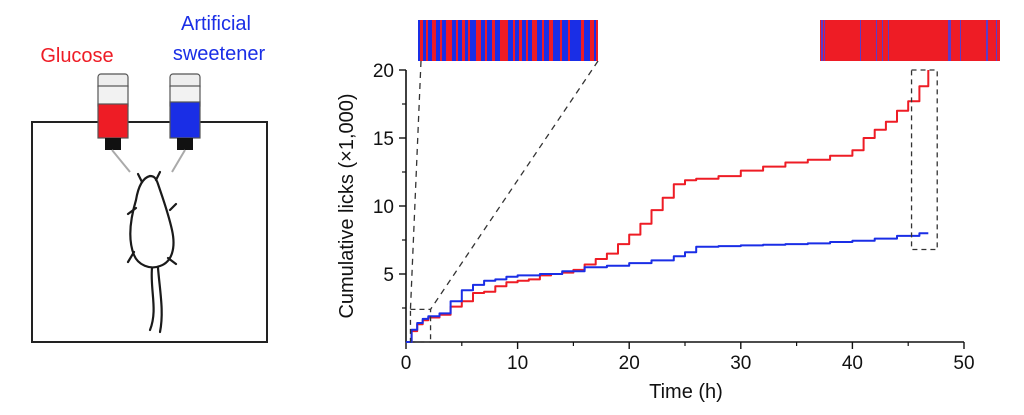 This screenshot has width=1024, height=415. Describe the element at coordinates (910, 40) in the screenshot. I see `raster-late-background` at that location.